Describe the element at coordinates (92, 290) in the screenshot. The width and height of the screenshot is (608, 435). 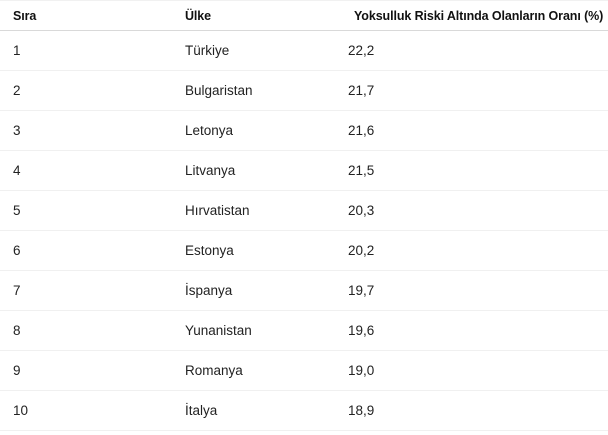
I see `rank-cell: 7` at that location.